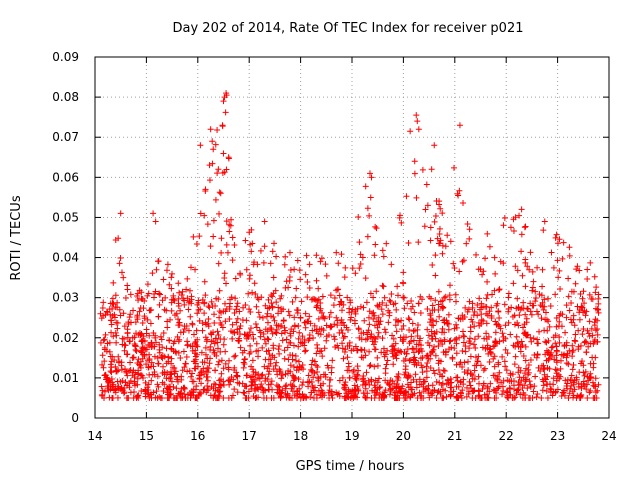  I want to click on x-tick-label: 19, so click(351, 436).